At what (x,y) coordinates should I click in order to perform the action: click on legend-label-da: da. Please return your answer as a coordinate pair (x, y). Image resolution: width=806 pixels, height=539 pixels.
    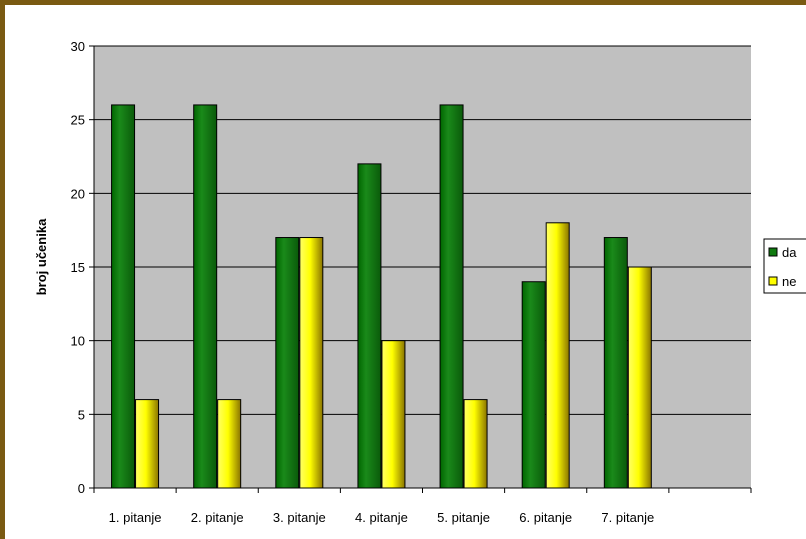
    Looking at the image, I should click on (789, 252).